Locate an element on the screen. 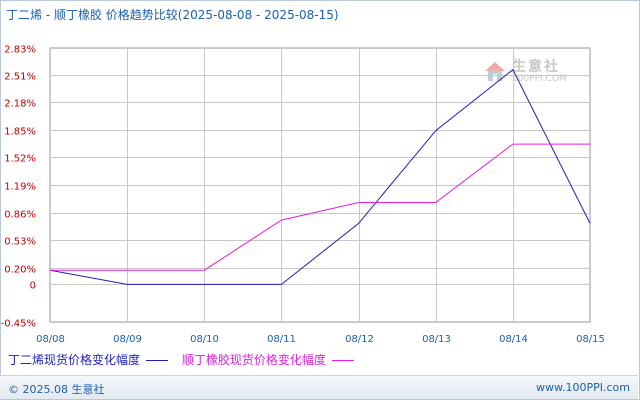 Image resolution: width=640 pixels, height=400 pixels. legend-label-series1: 丁二烯现货价格变化幅度 is located at coordinates (74, 360).